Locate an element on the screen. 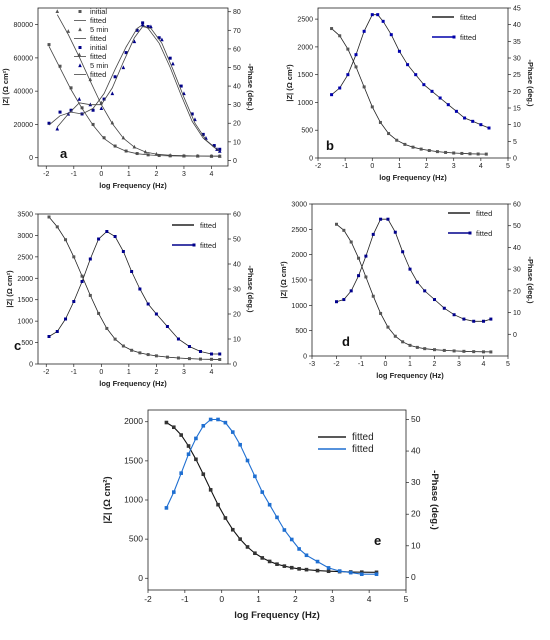 This screenshot has width=550, height=640. x-tick-label: 1 is located at coordinates (399, 166).